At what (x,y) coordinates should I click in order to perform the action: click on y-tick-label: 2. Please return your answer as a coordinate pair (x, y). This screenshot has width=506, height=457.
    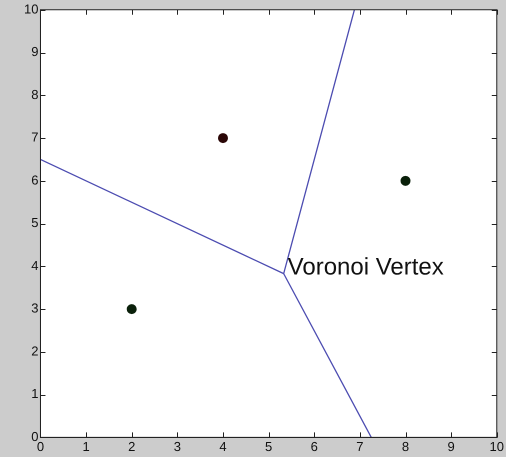
    Looking at the image, I should click on (34, 350).